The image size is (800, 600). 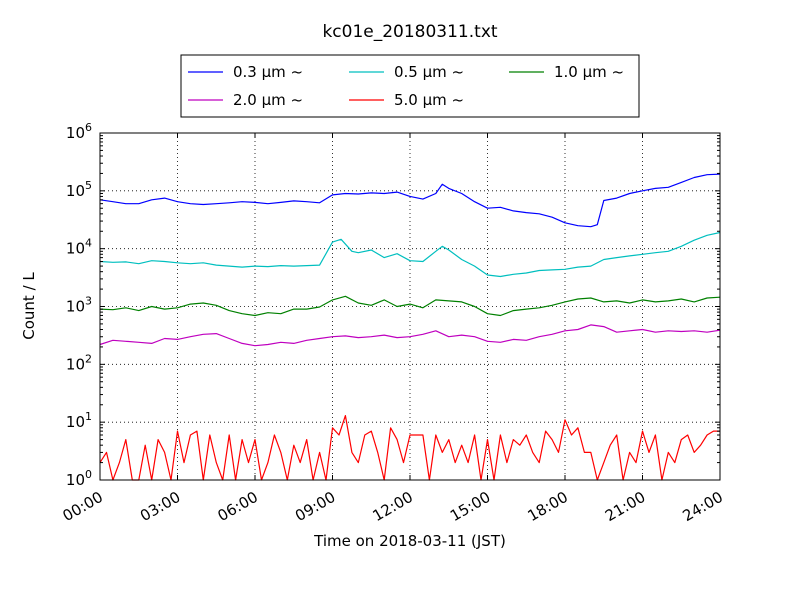 What do you see at coordinates (268, 72) in the screenshot?
I see `legend-label: 0.3 μm ~` at bounding box center [268, 72].